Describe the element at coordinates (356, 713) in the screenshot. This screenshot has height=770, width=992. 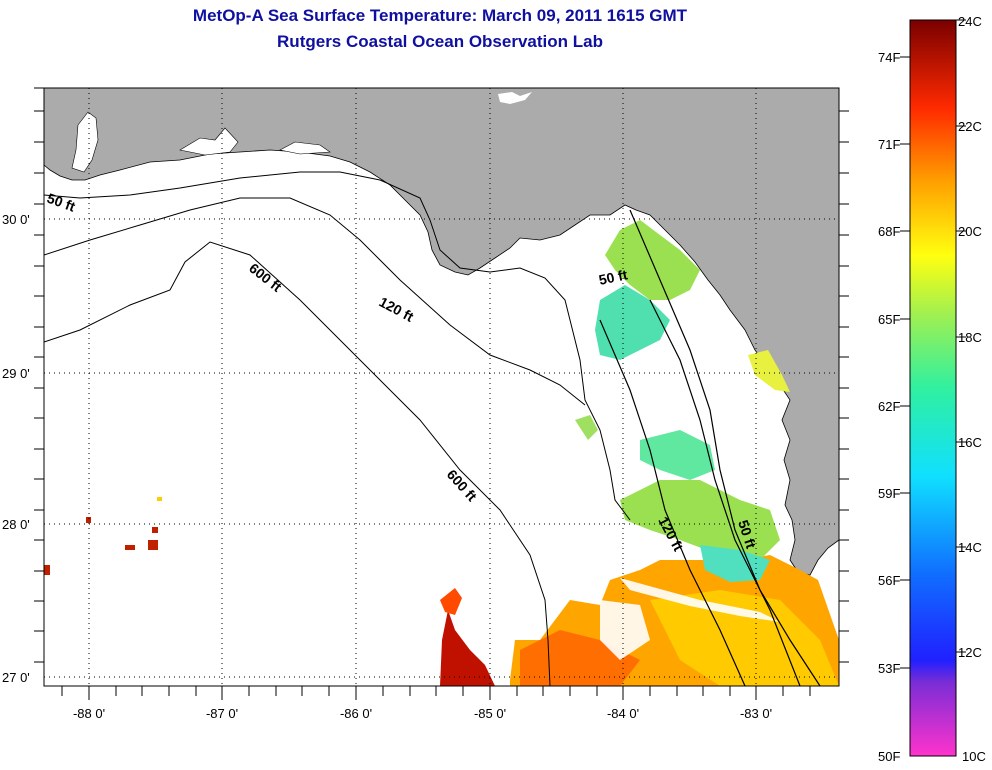
I see `lon-label: -86 0'` at that location.